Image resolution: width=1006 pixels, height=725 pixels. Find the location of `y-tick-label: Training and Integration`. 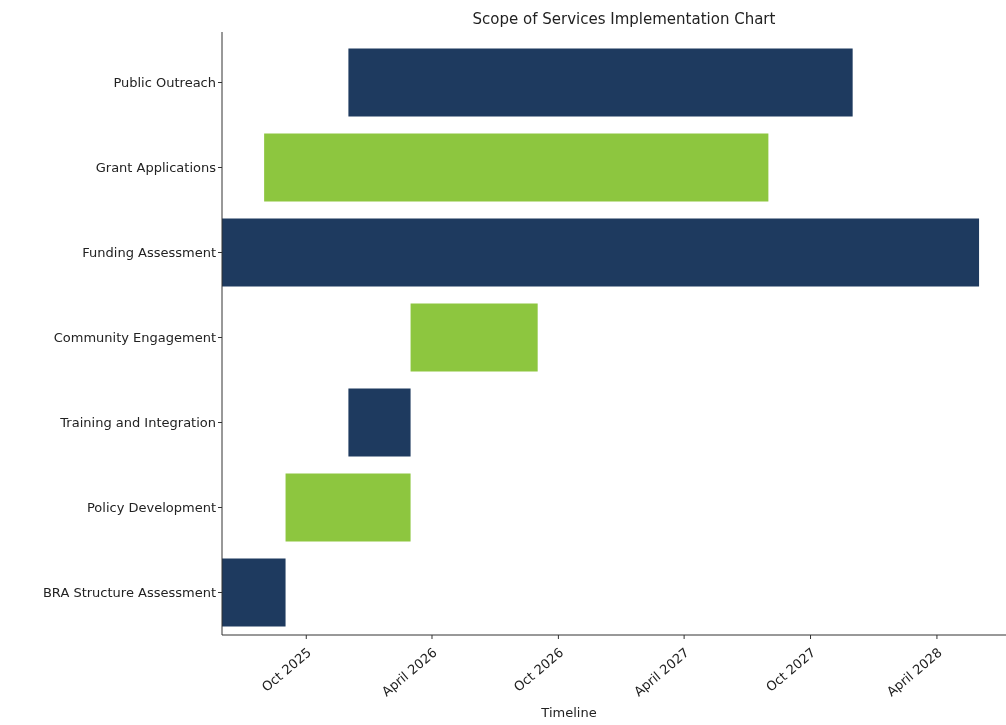

y-tick-label: Training and Integration is located at coordinates (137, 423).